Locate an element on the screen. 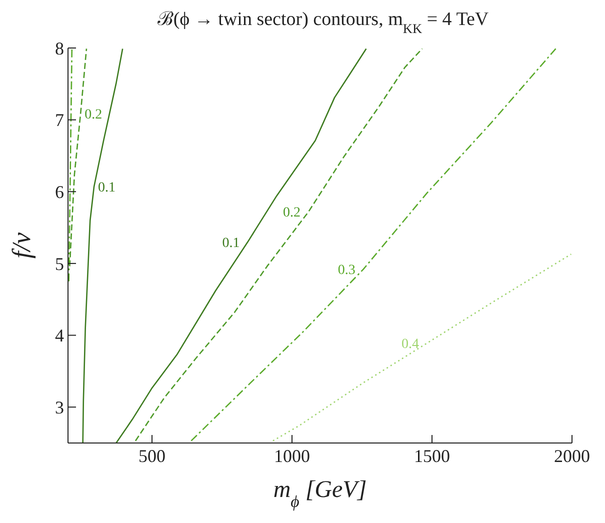 Image resolution: width=605 pixels, height=523 pixels. y-axis-title: f/v is located at coordinates (21, 245).